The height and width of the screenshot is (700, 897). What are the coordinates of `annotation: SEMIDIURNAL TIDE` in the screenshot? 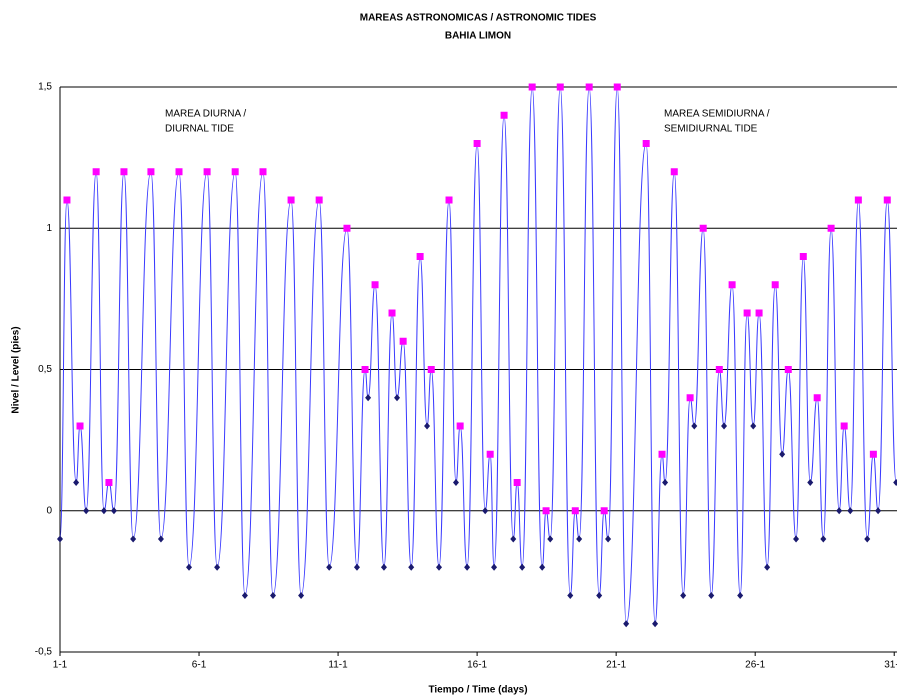 It's located at (711, 129).